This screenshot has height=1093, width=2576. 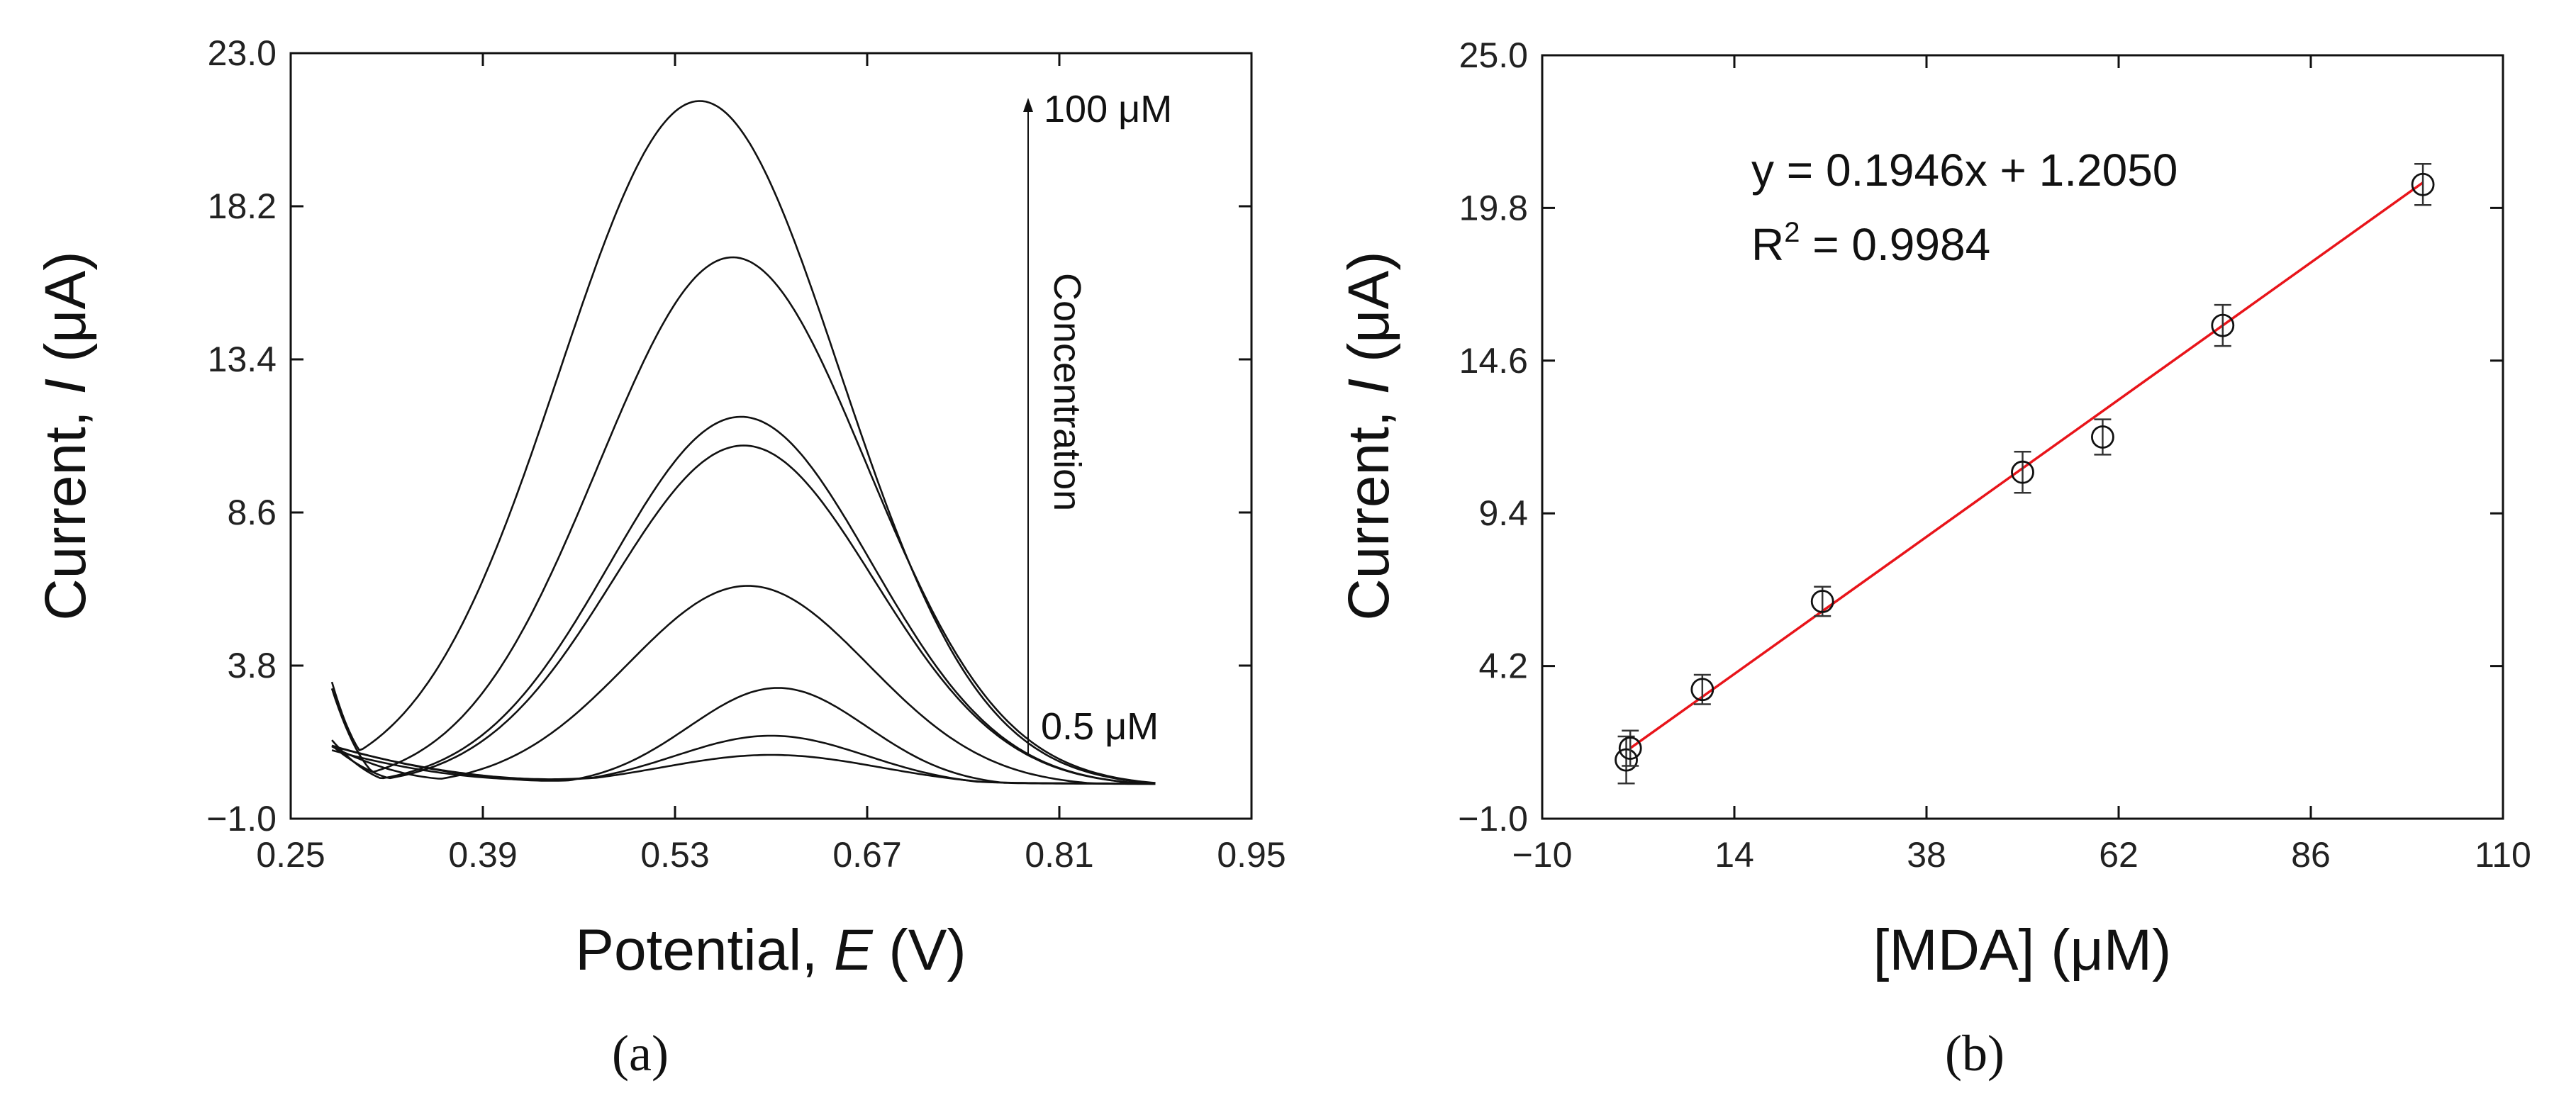 What do you see at coordinates (2311, 855) in the screenshot?
I see `x-tick-label: 86` at bounding box center [2311, 855].